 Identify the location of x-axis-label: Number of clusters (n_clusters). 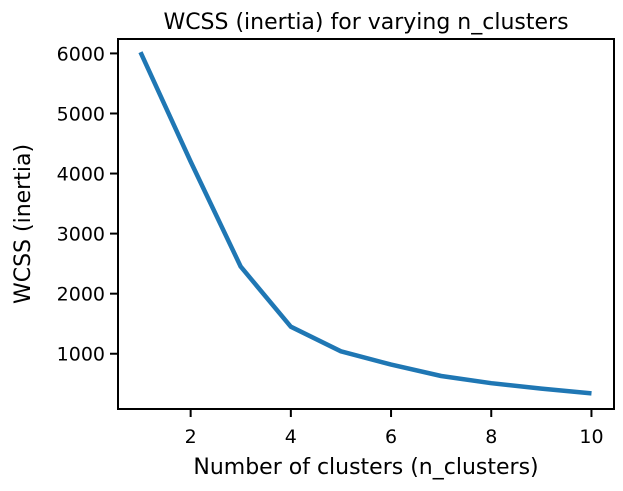
(365, 467).